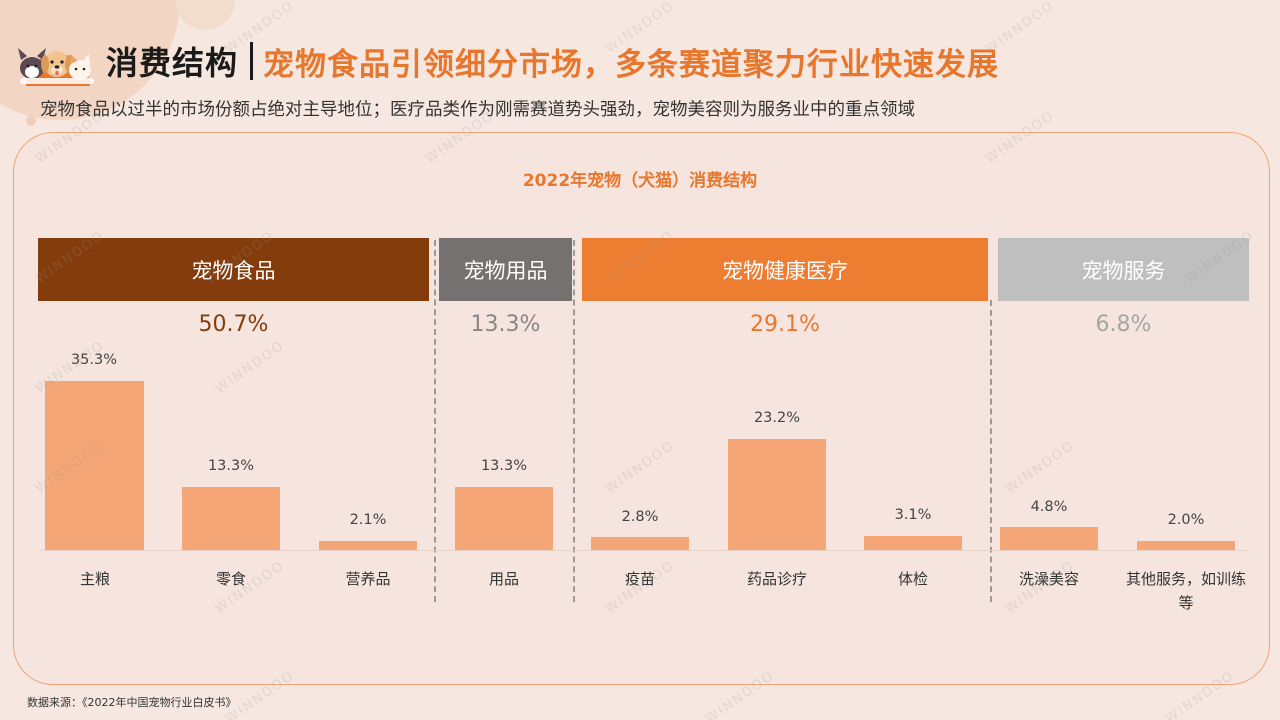 This screenshot has width=1280, height=720. What do you see at coordinates (233, 269) in the screenshot?
I see `category-header-food: 宠物食品` at bounding box center [233, 269].